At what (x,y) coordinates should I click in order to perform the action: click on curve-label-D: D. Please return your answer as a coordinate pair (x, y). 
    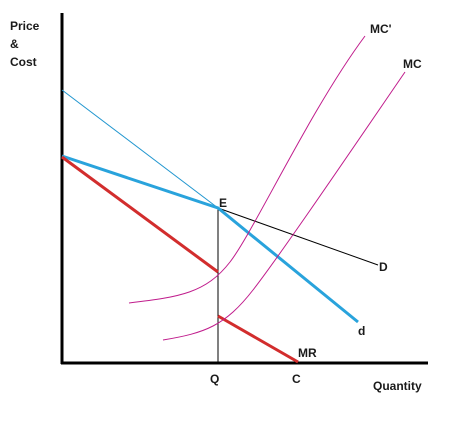
    Looking at the image, I should click on (383, 267).